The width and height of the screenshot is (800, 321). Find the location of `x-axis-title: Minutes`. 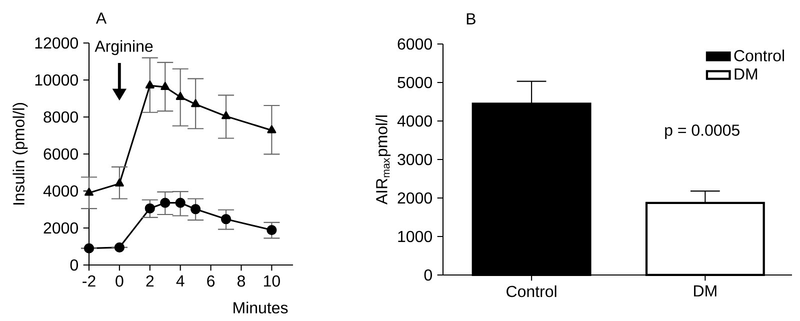

x-axis-title: Minutes is located at coordinates (261, 308).